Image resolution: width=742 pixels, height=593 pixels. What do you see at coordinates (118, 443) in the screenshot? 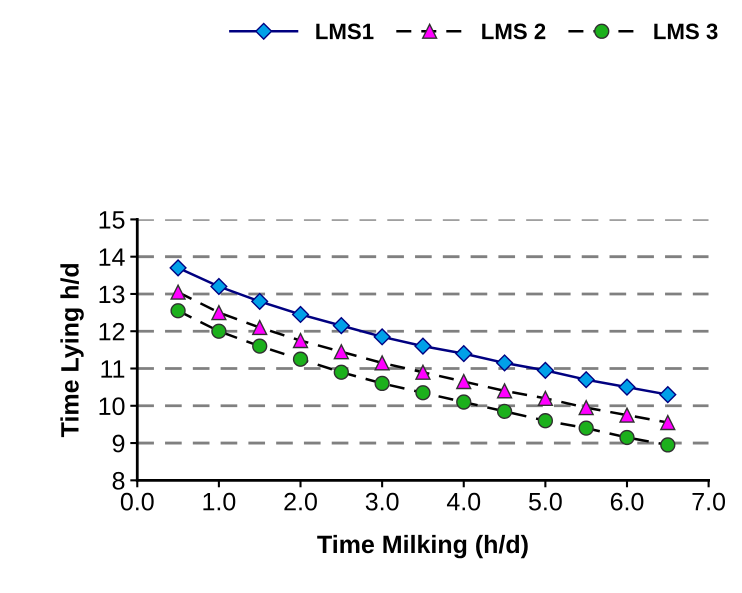
I see `y-tick-label: 9` at bounding box center [118, 443].